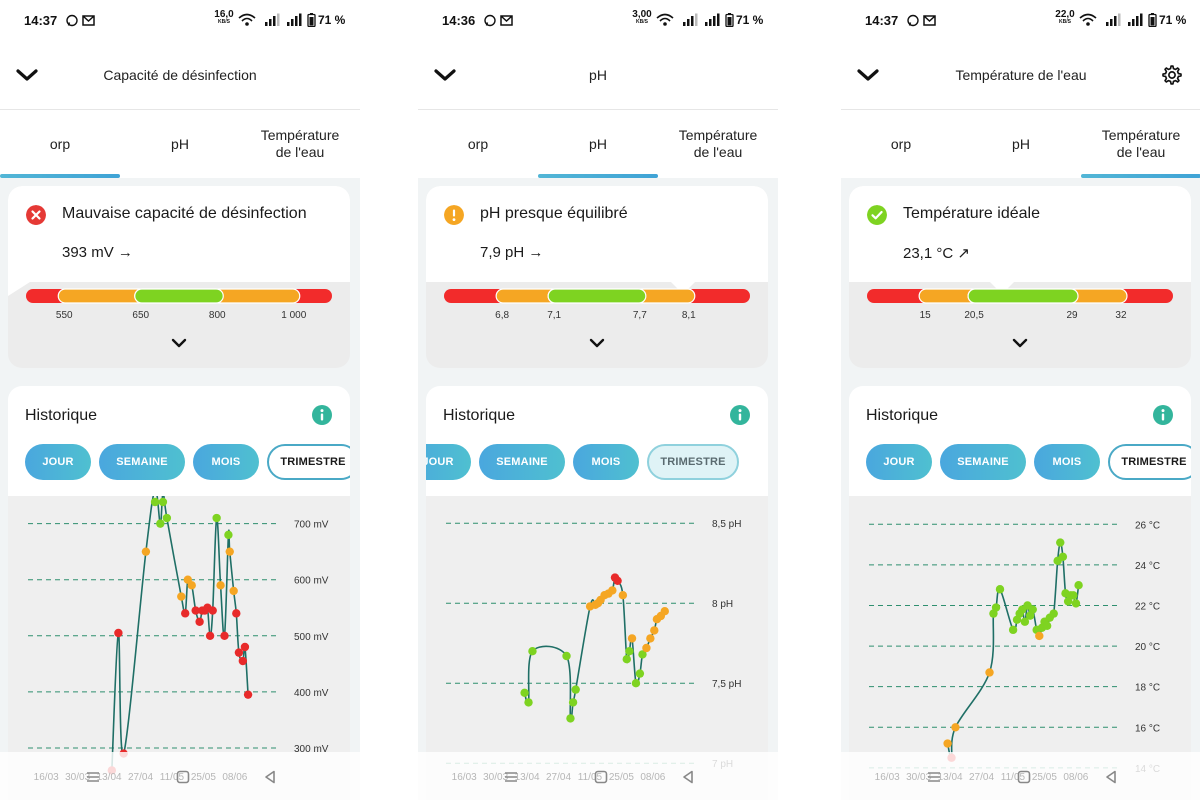  I want to click on battery-level: 71 %, so click(332, 20).